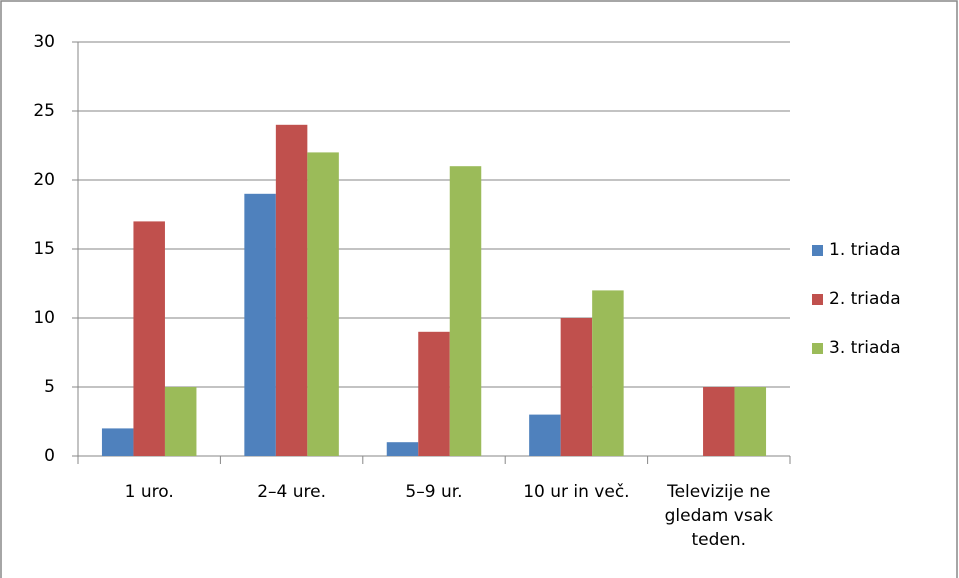  What do you see at coordinates (44, 180) in the screenshot?
I see `y-tick-label: 20` at bounding box center [44, 180].